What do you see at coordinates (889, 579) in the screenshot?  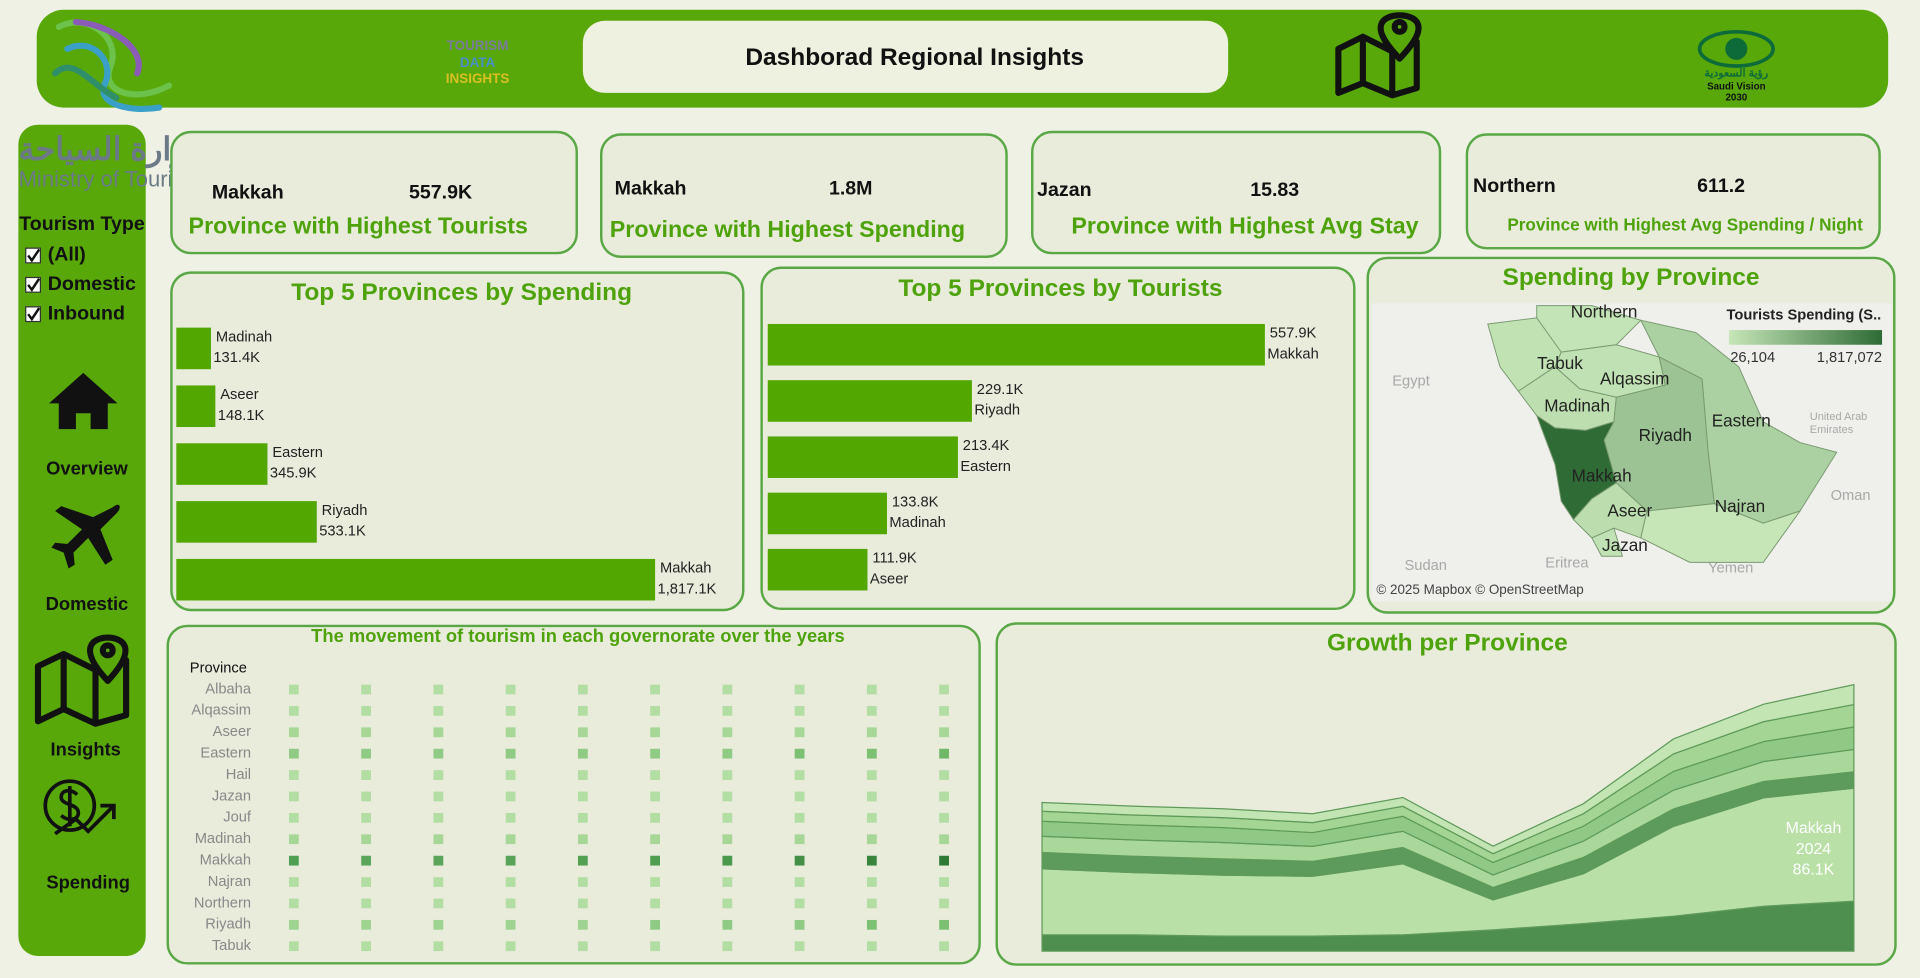 I see `bar-label: Aseer` at bounding box center [889, 579].